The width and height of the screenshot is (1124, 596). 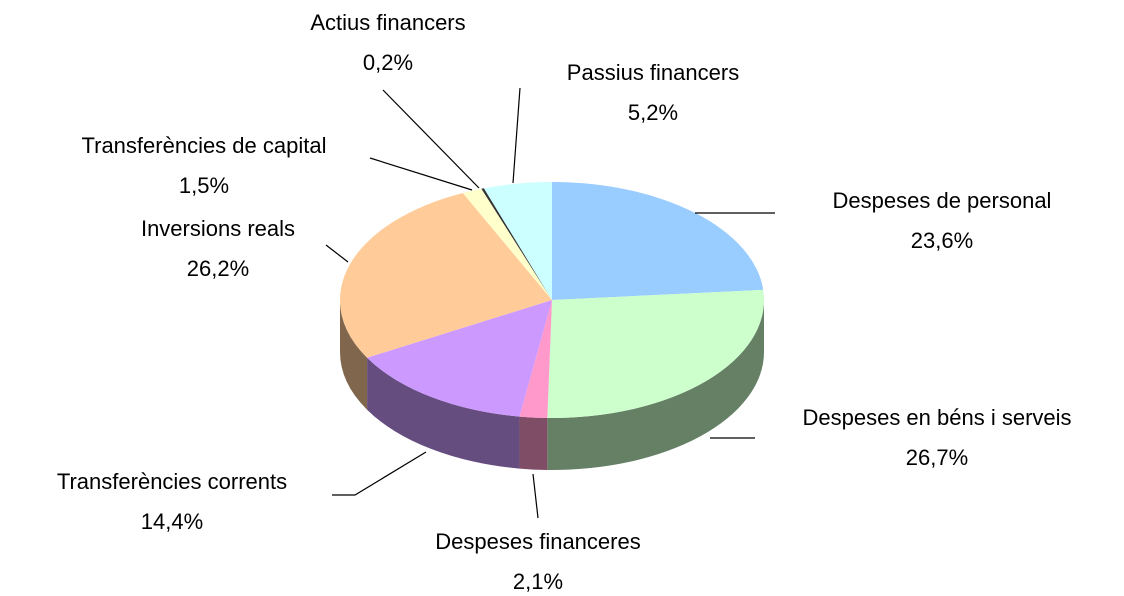 I want to click on value-label: 0,2%, so click(x=388, y=62).